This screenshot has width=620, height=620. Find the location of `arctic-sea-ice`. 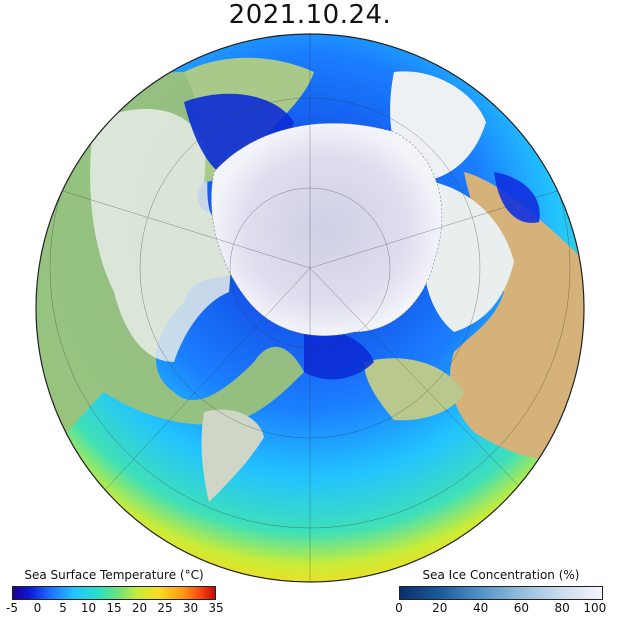

arctic-sea-ice is located at coordinates (327, 230).